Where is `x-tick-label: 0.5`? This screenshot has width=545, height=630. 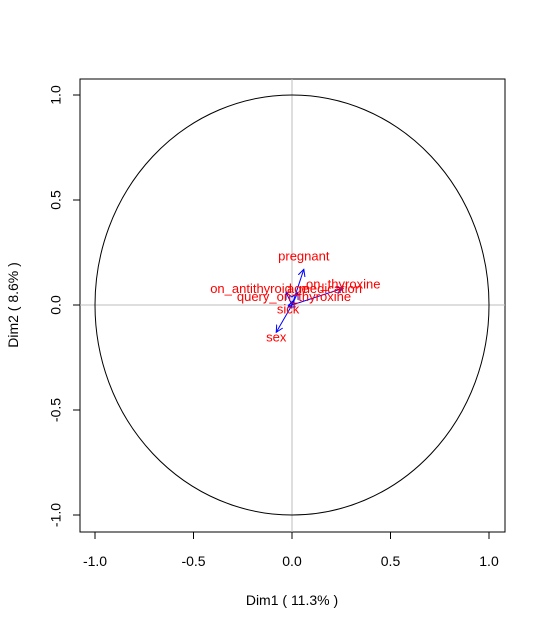
x-tick-label: 0.5 is located at coordinates (391, 561).